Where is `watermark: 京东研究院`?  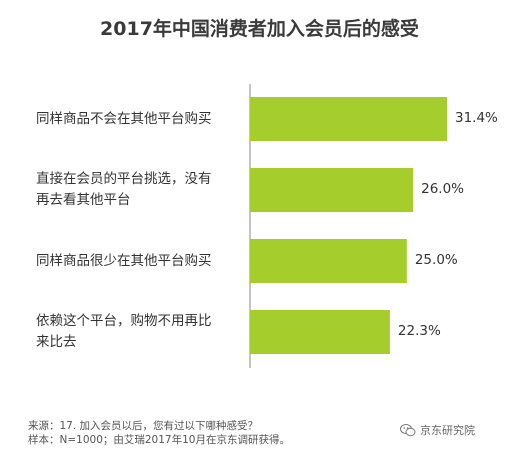 watermark: 京东研究院 is located at coordinates (437, 430).